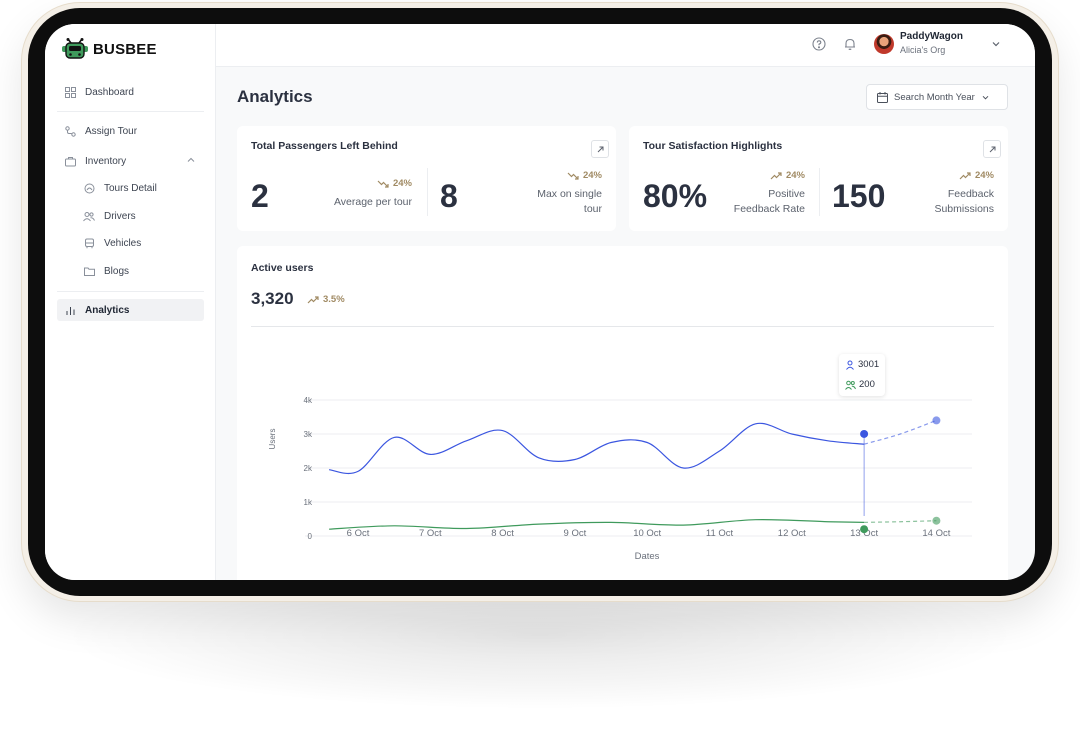 The image size is (1080, 729). Describe the element at coordinates (372, 202) in the screenshot. I see `metric-label: Average per tour` at that location.